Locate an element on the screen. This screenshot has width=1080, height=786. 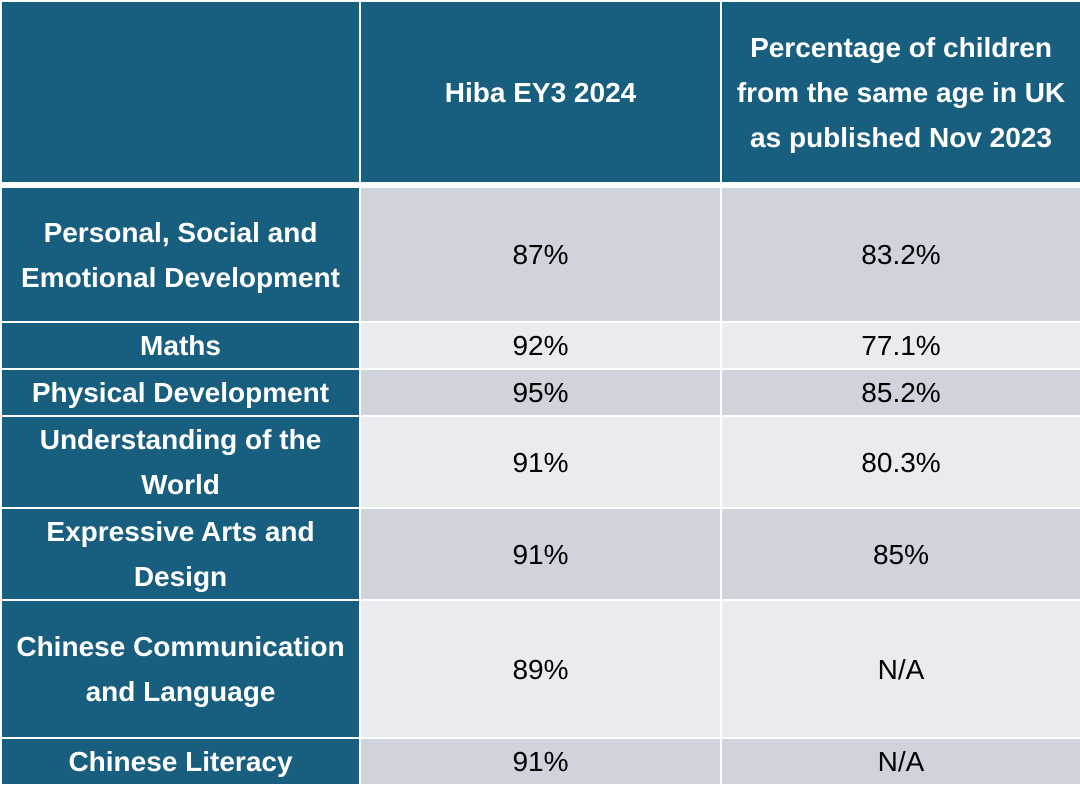
hiba-value: 95% is located at coordinates (540, 392).